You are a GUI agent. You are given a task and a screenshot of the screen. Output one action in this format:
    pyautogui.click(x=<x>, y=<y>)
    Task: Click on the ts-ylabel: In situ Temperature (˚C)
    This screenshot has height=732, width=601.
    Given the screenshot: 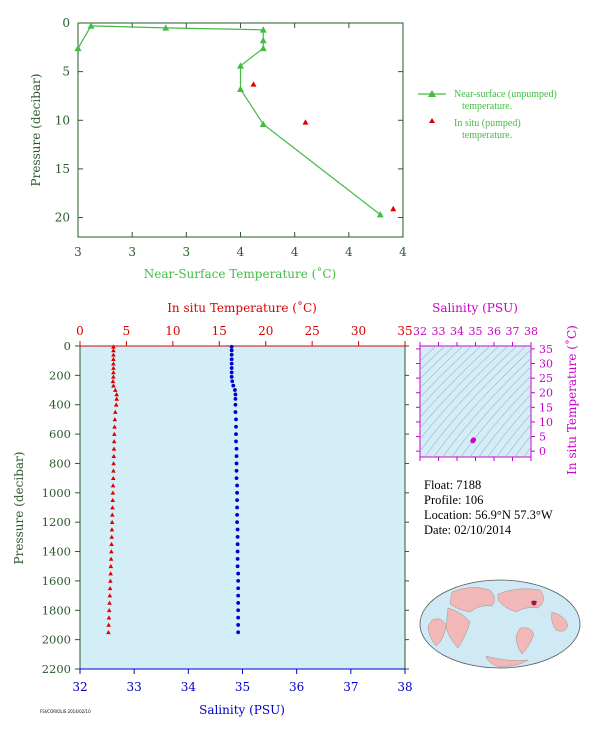 What is the action you would take?
    pyautogui.click(x=571, y=400)
    